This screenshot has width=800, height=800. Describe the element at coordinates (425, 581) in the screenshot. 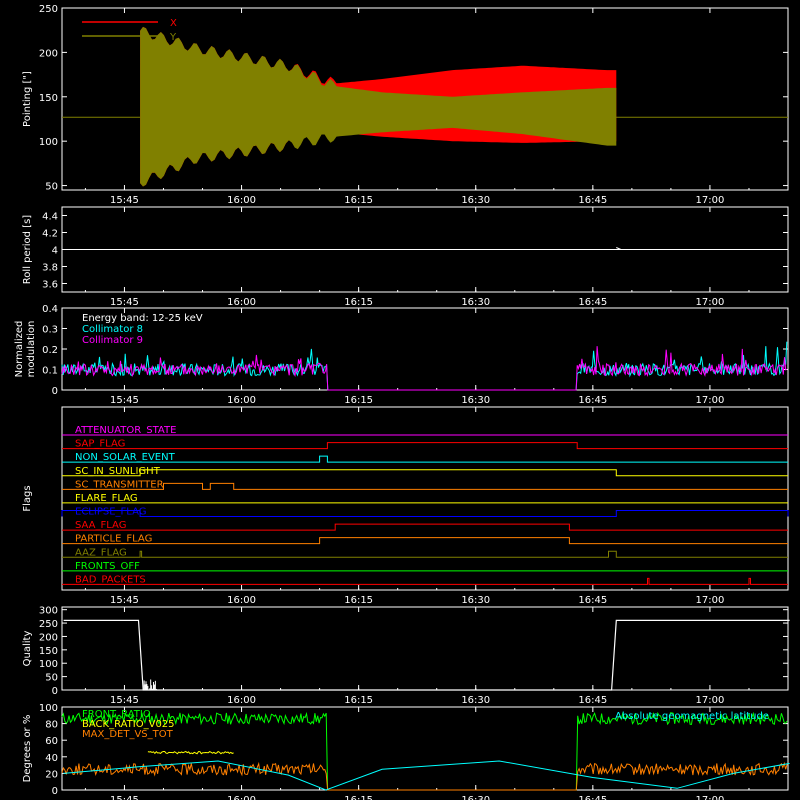

I see `flag-line-bad_packets` at that location.